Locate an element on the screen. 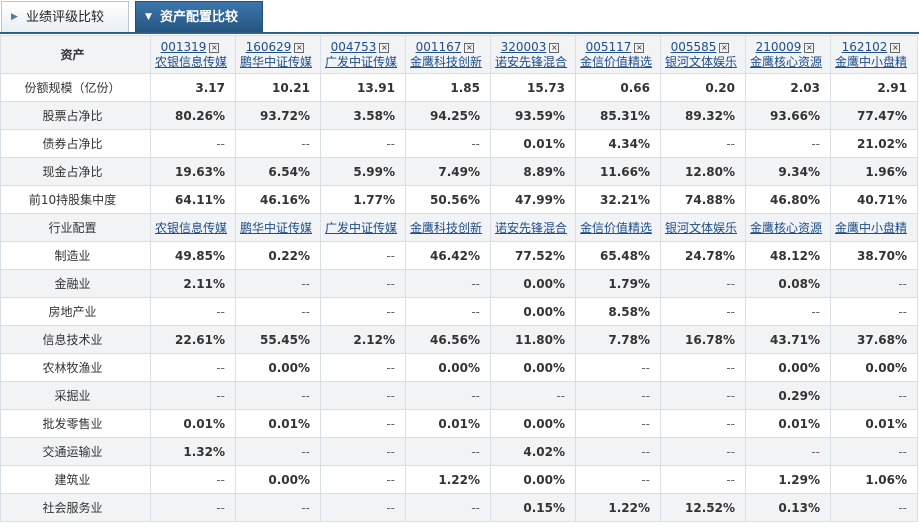 The height and width of the screenshot is (527, 919). value-cell: 2.91 is located at coordinates (874, 87).